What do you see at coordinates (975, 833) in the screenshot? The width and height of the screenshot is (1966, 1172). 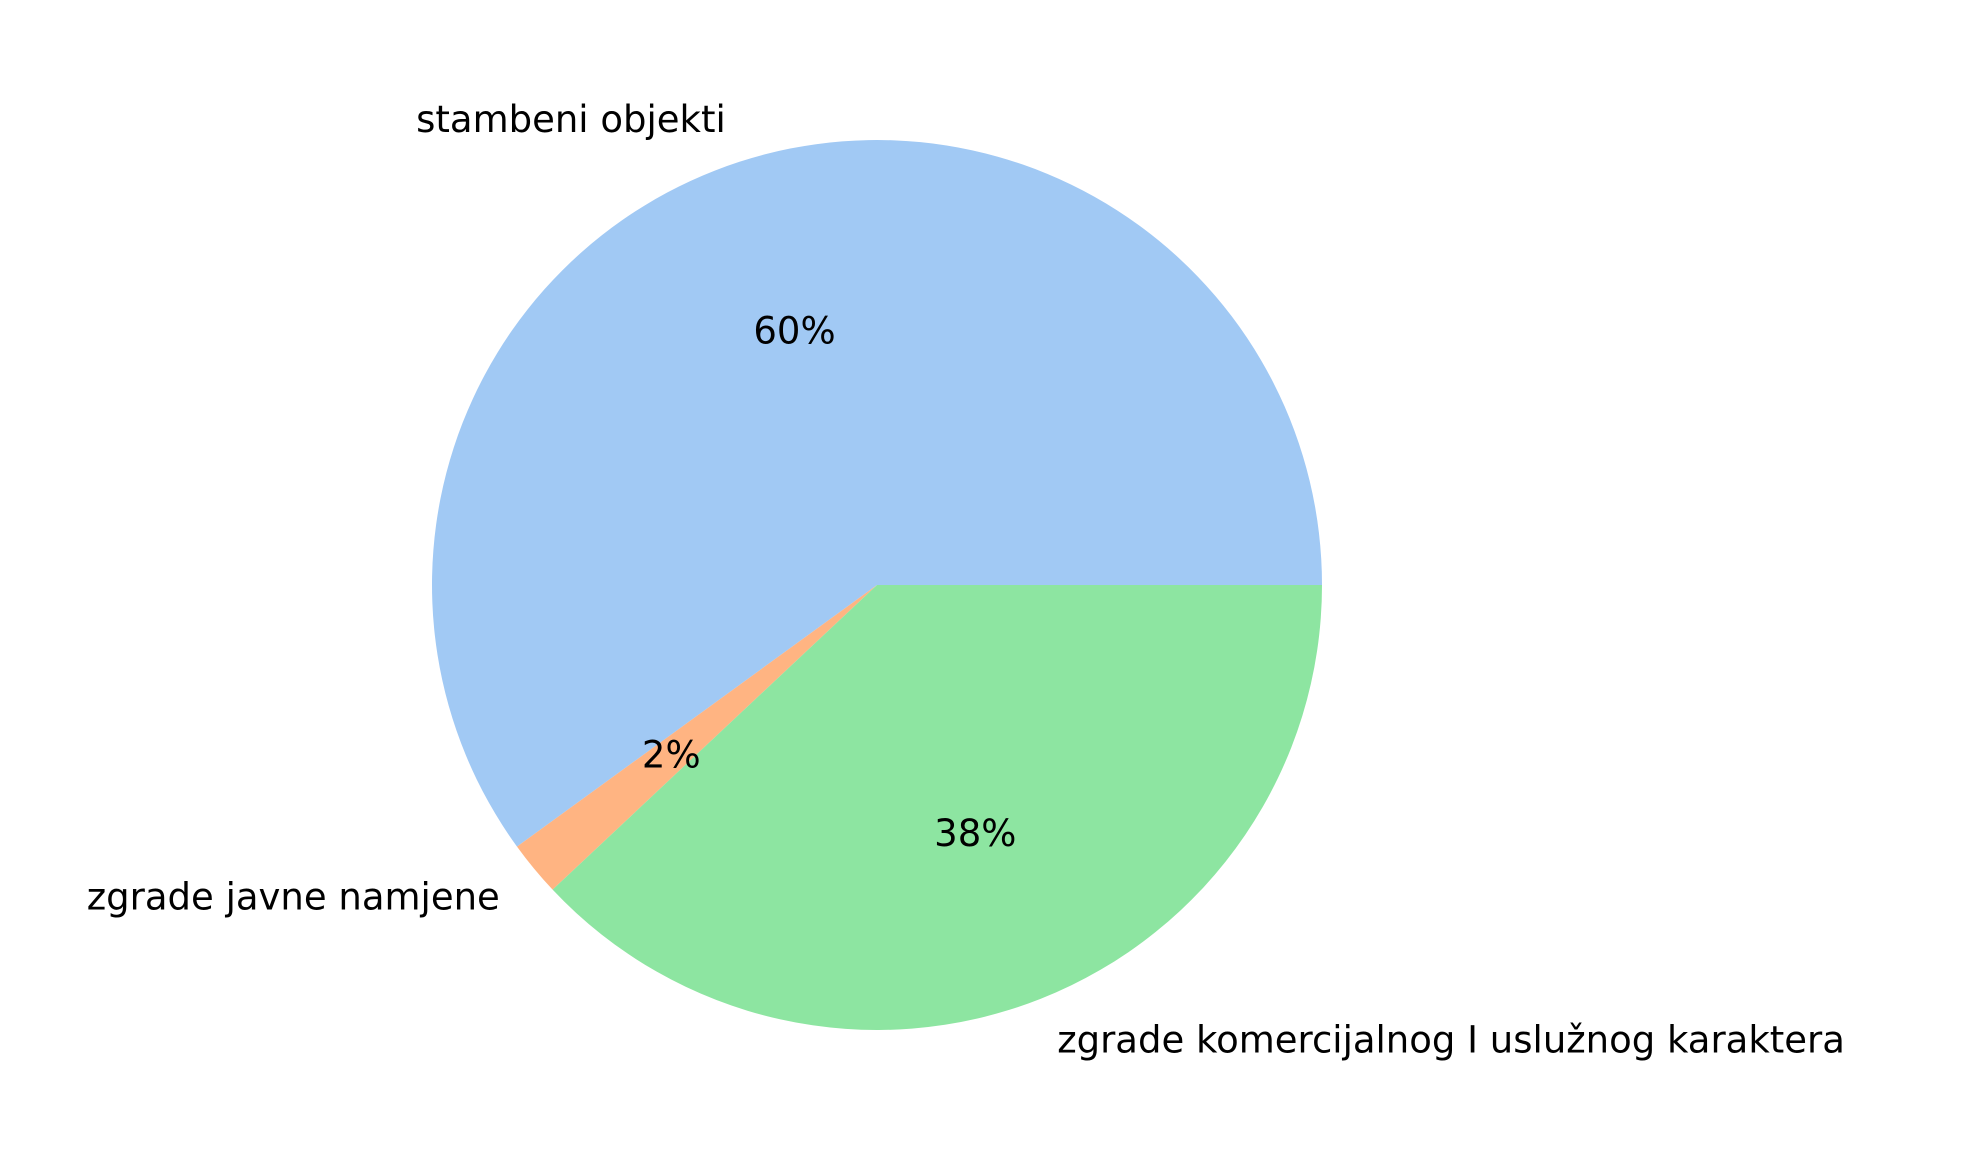 I see `slice-percent-zgrade-komercijalnog-i-usluznog-karaktera: 38%` at bounding box center [975, 833].